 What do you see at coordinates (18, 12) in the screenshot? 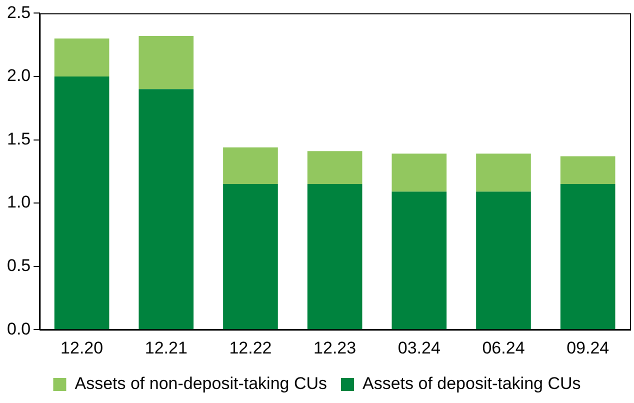
I see `y-tick-label: 2.5` at bounding box center [18, 12].